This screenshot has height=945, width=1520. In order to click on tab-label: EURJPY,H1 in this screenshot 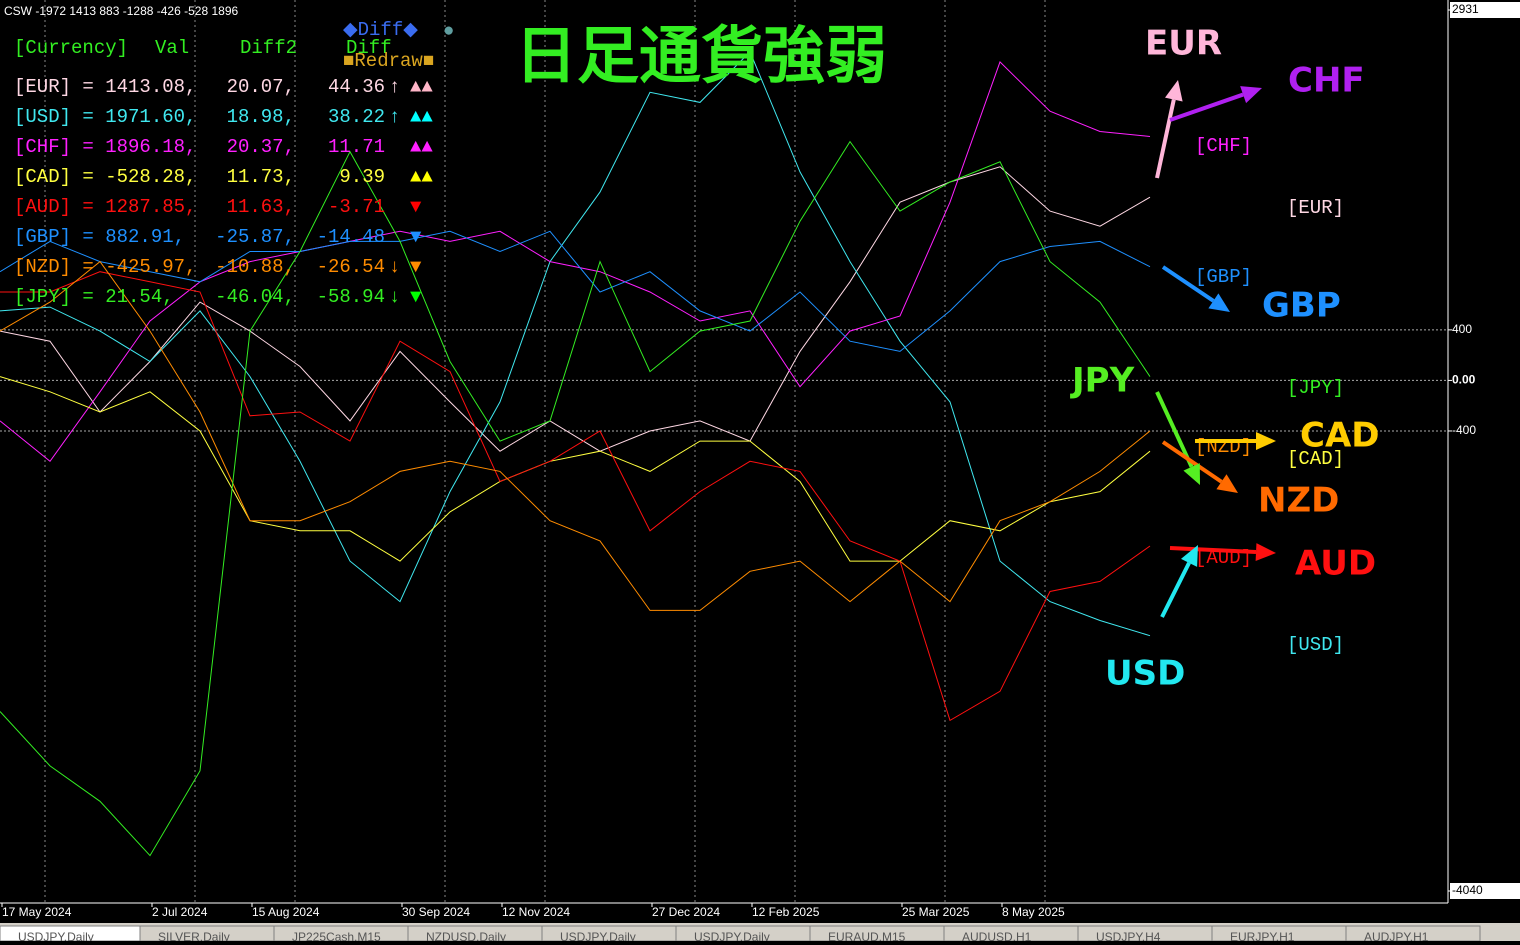, I will do `click(1262, 937)`.